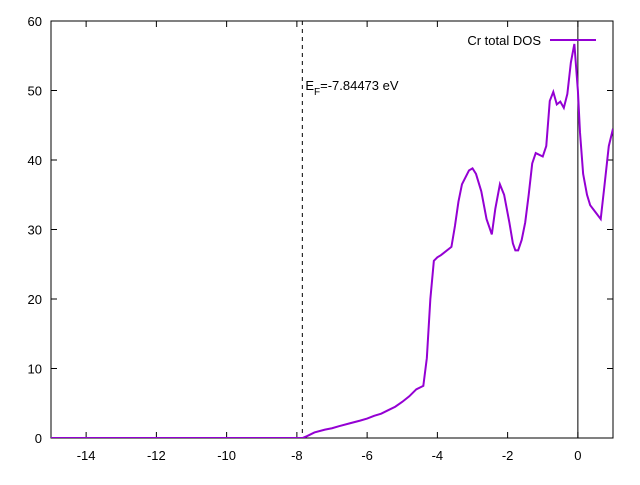 The width and height of the screenshot is (640, 485). Describe the element at coordinates (359, 85) in the screenshot. I see `annotation-rest: =-7.84473 eV` at that location.